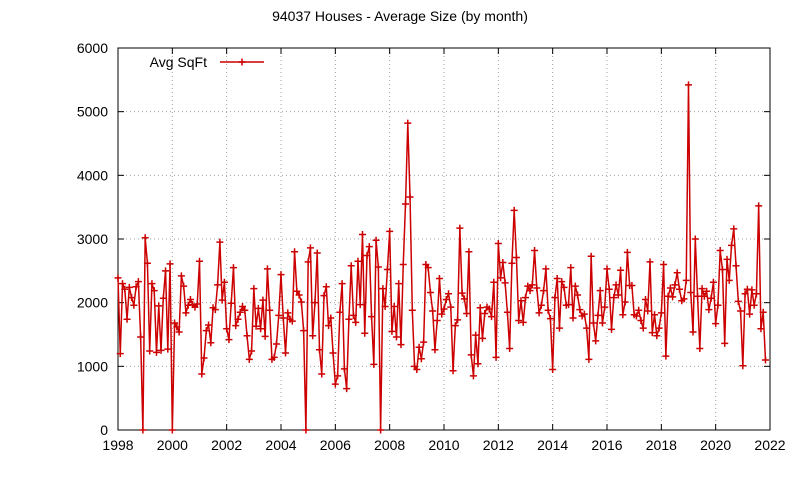 This screenshot has height=480, width=800. I want to click on x-tick-label: 2004, so click(280, 445).